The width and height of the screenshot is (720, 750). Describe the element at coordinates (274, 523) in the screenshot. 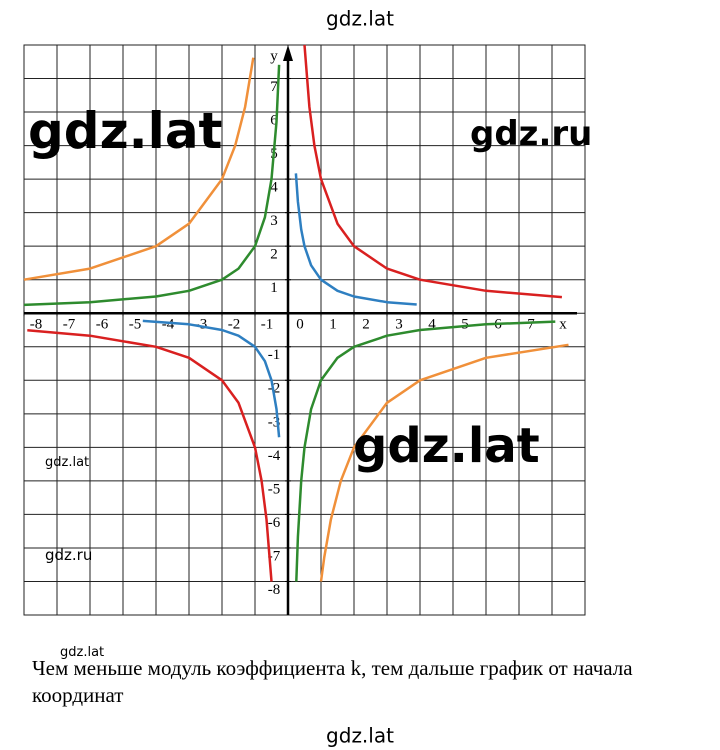

I see `y-tick-label: -6` at that location.